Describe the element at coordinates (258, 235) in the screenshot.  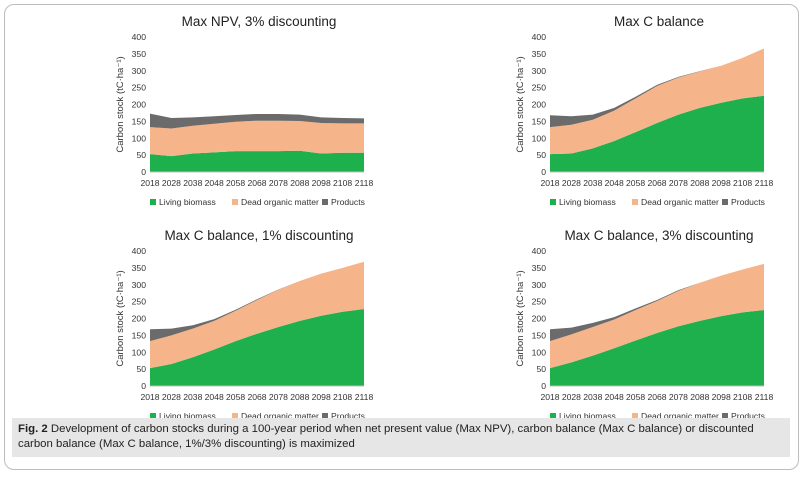
I see `chart-title: Max C balance, 1% discounting` at that location.